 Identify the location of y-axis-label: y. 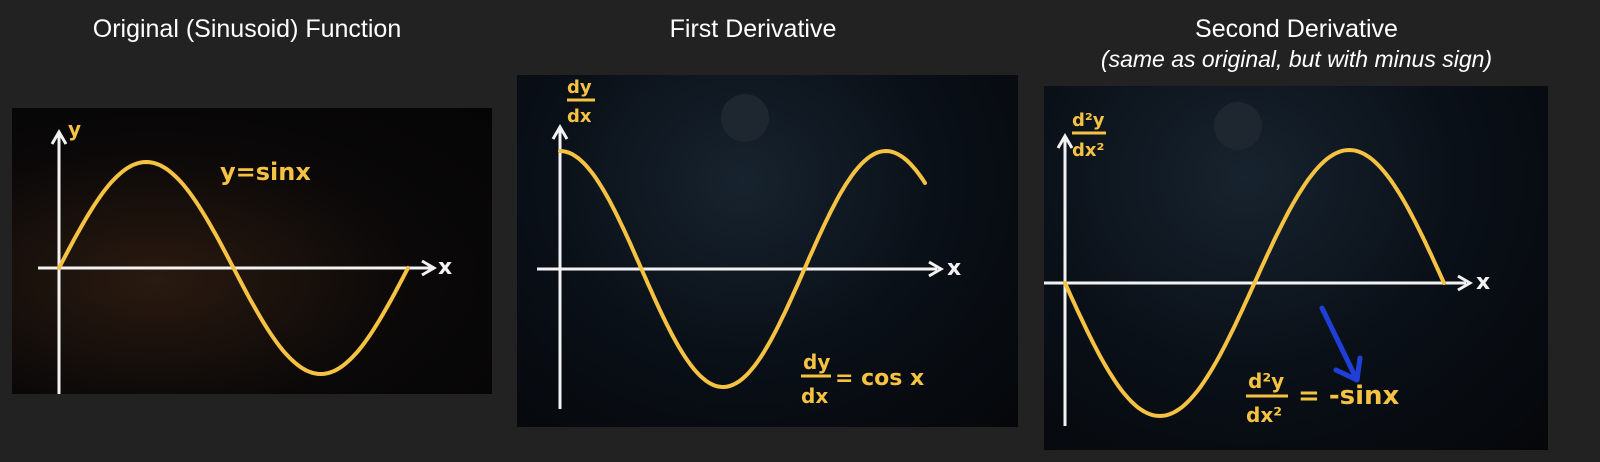
(74, 129).